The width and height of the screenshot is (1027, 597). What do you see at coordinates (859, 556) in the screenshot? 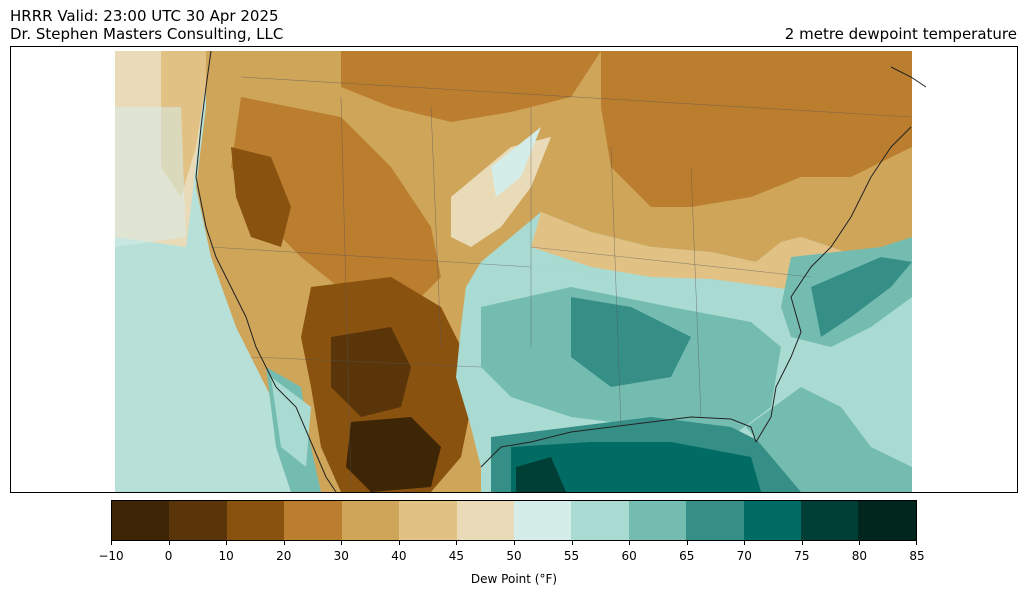
I see `colorbar-tick-label: 80` at bounding box center [859, 556].